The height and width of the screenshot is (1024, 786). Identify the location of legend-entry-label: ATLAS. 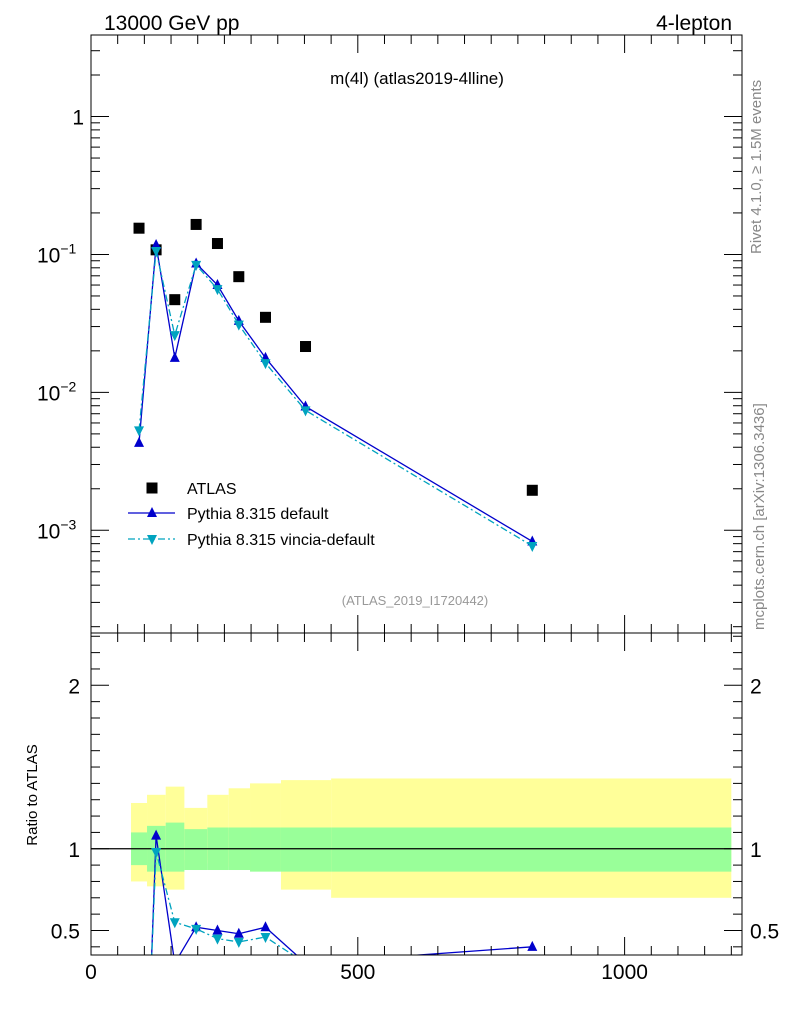
(212, 489).